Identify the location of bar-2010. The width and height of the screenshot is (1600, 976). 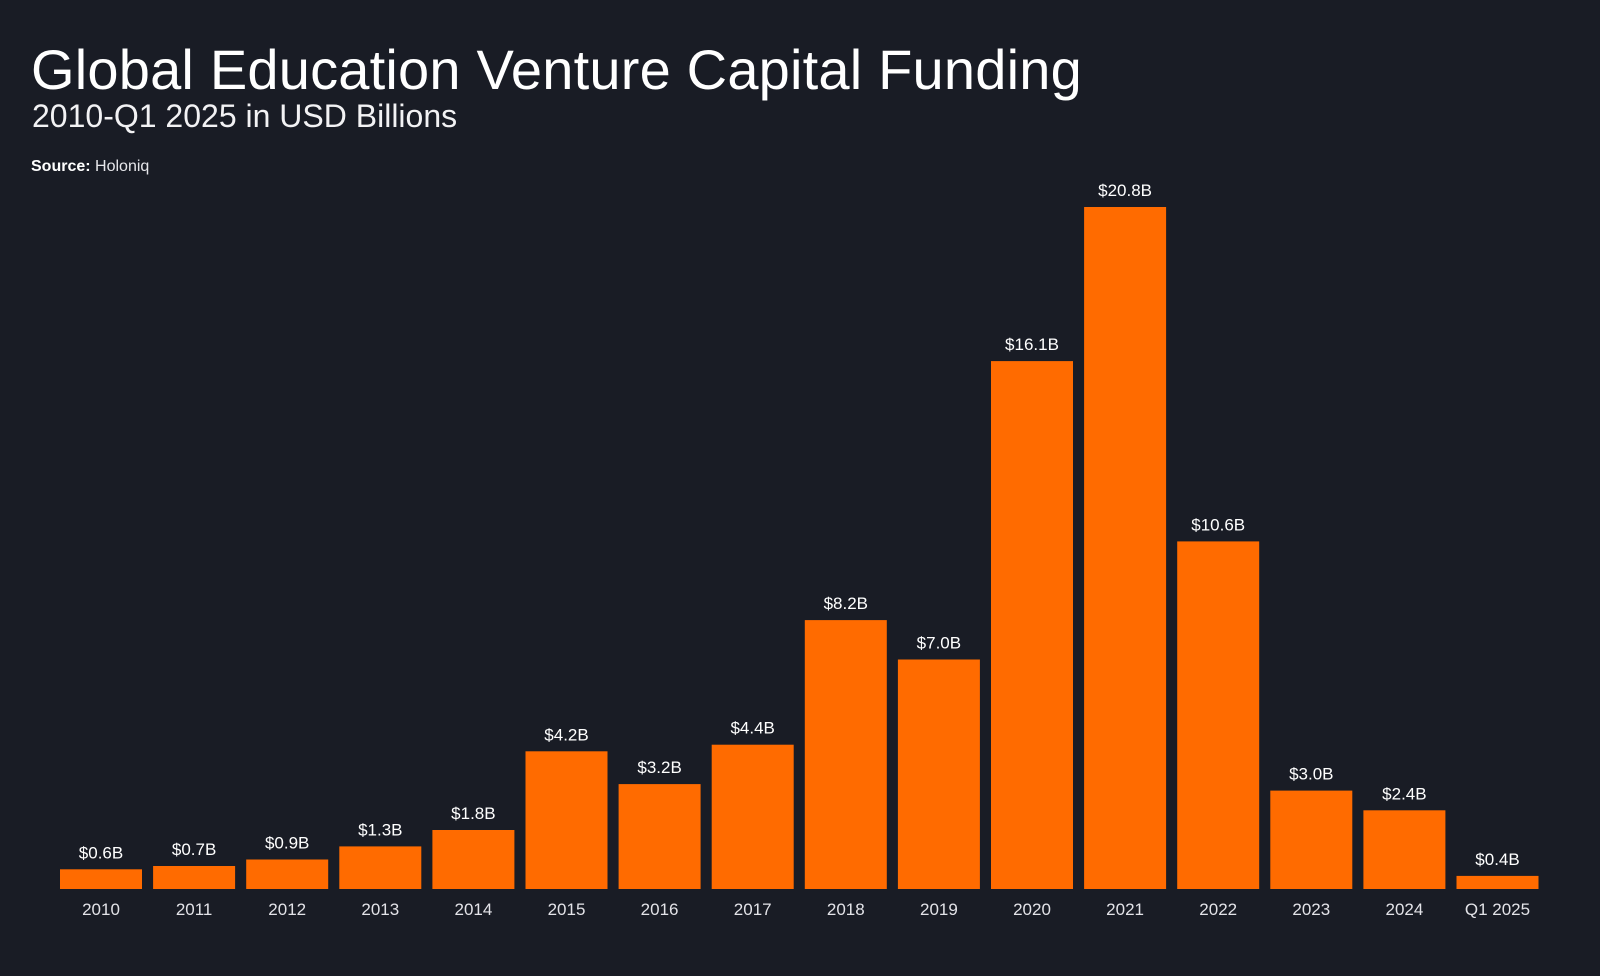
(101, 879).